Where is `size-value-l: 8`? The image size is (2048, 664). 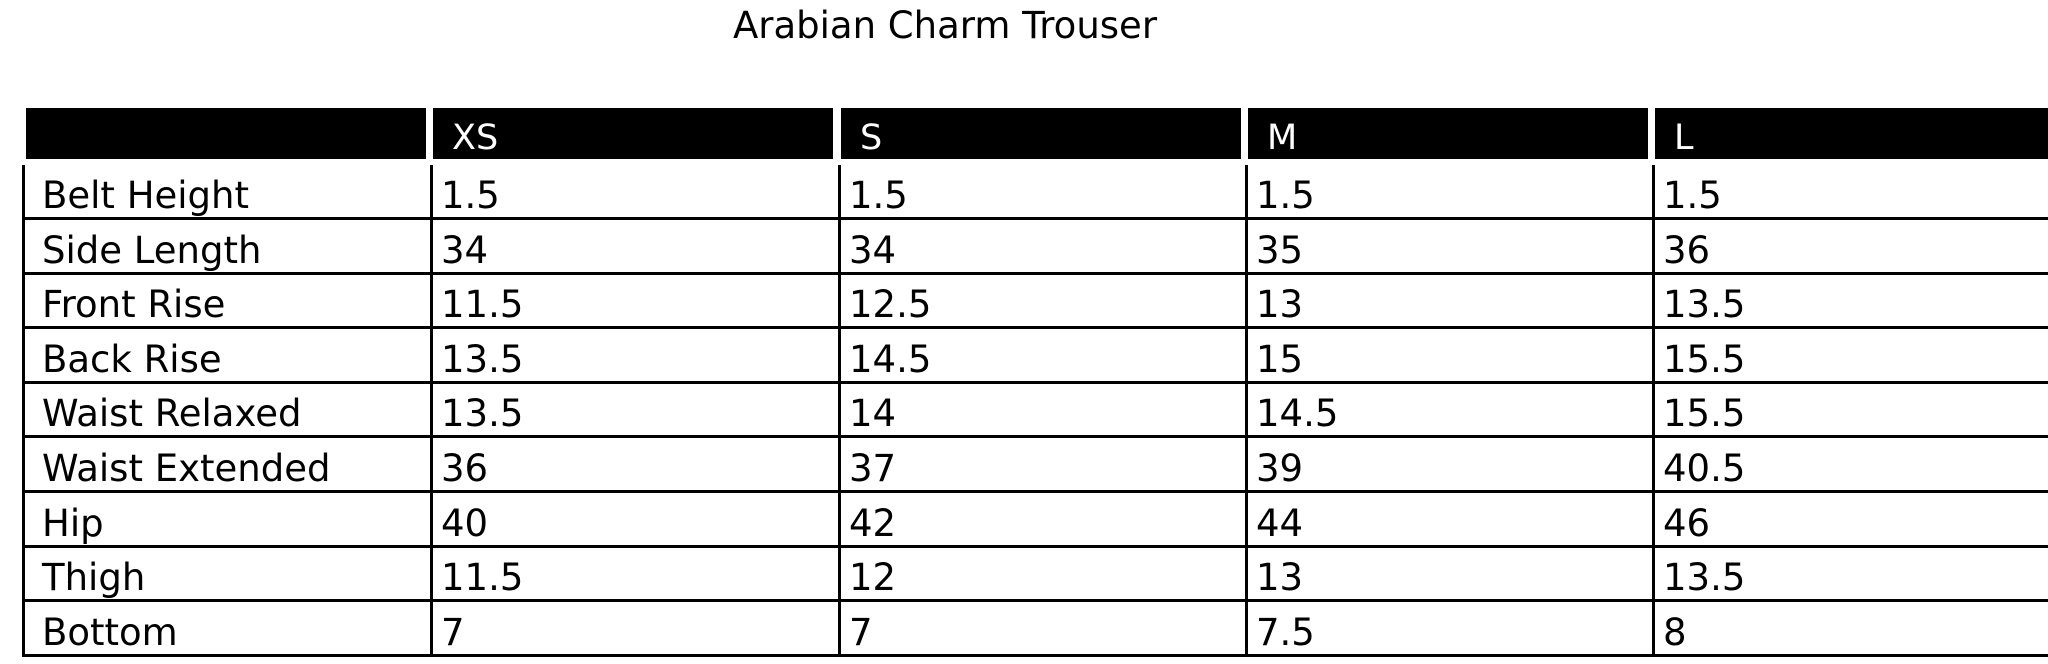 size-value-l: 8 is located at coordinates (1675, 632).